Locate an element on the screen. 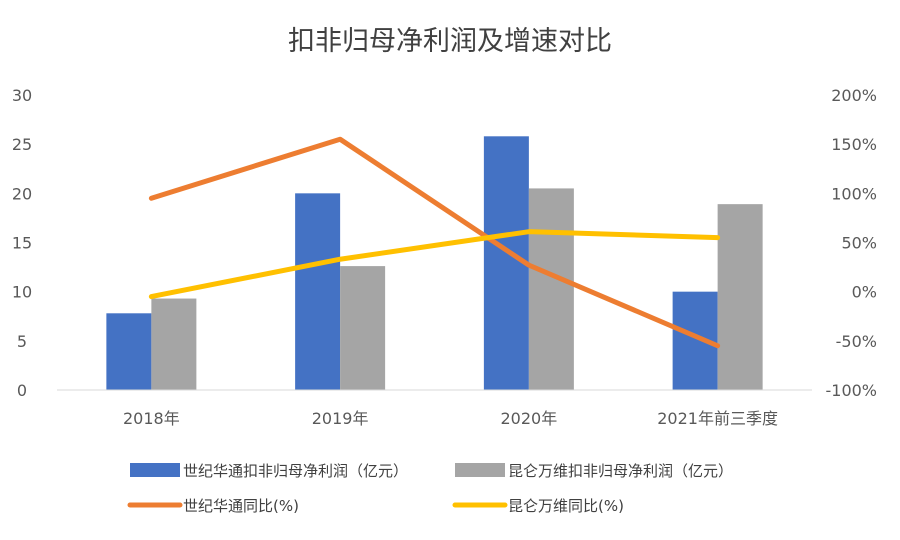 The image size is (900, 540). x-axis-labels: 2018年 2019年 2020年 2021年前三季度 is located at coordinates (450, 418).